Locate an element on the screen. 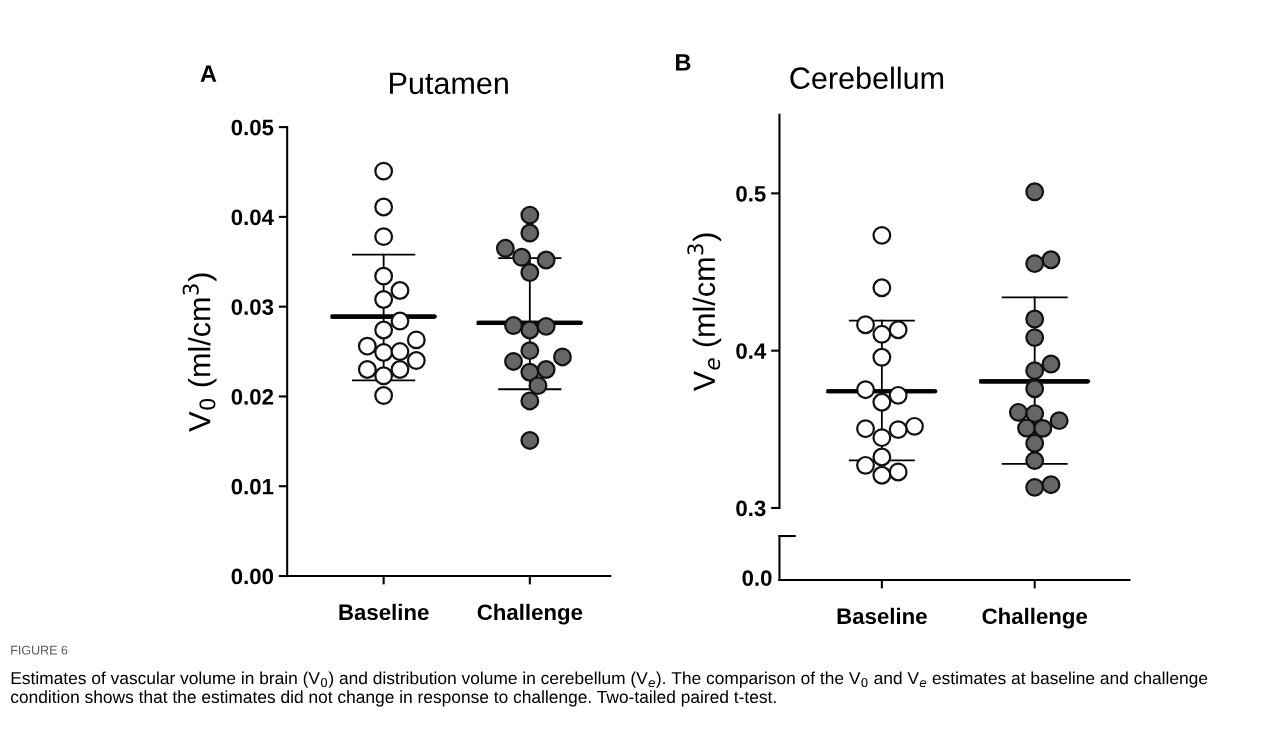  text: Estimates of vascular volume in brain (V$_{0}$) and distribution volume in cerebellum (V$_{e}$). The comparison of the V$_{0}$ and V$_{e}$ estimates at baseline and challenge condition shows that the estimates did not change in response to challenge. Two-tailed paired t-test. is located at coordinates (609, 689).